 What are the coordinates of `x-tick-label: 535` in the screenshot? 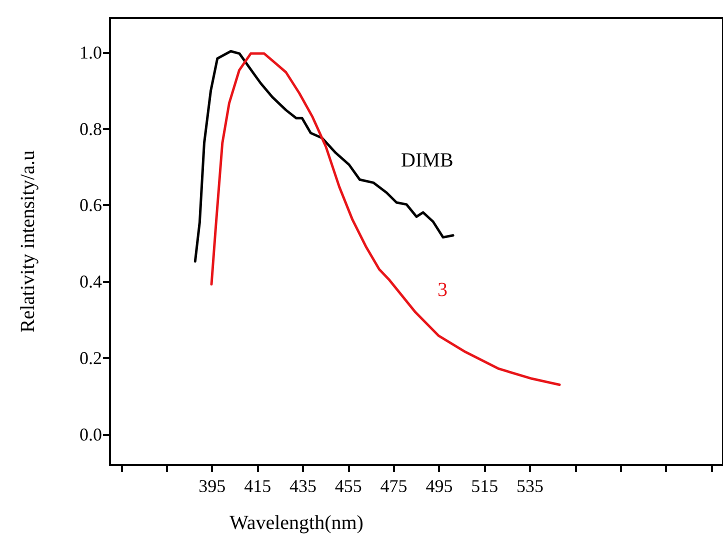 It's located at (530, 486).